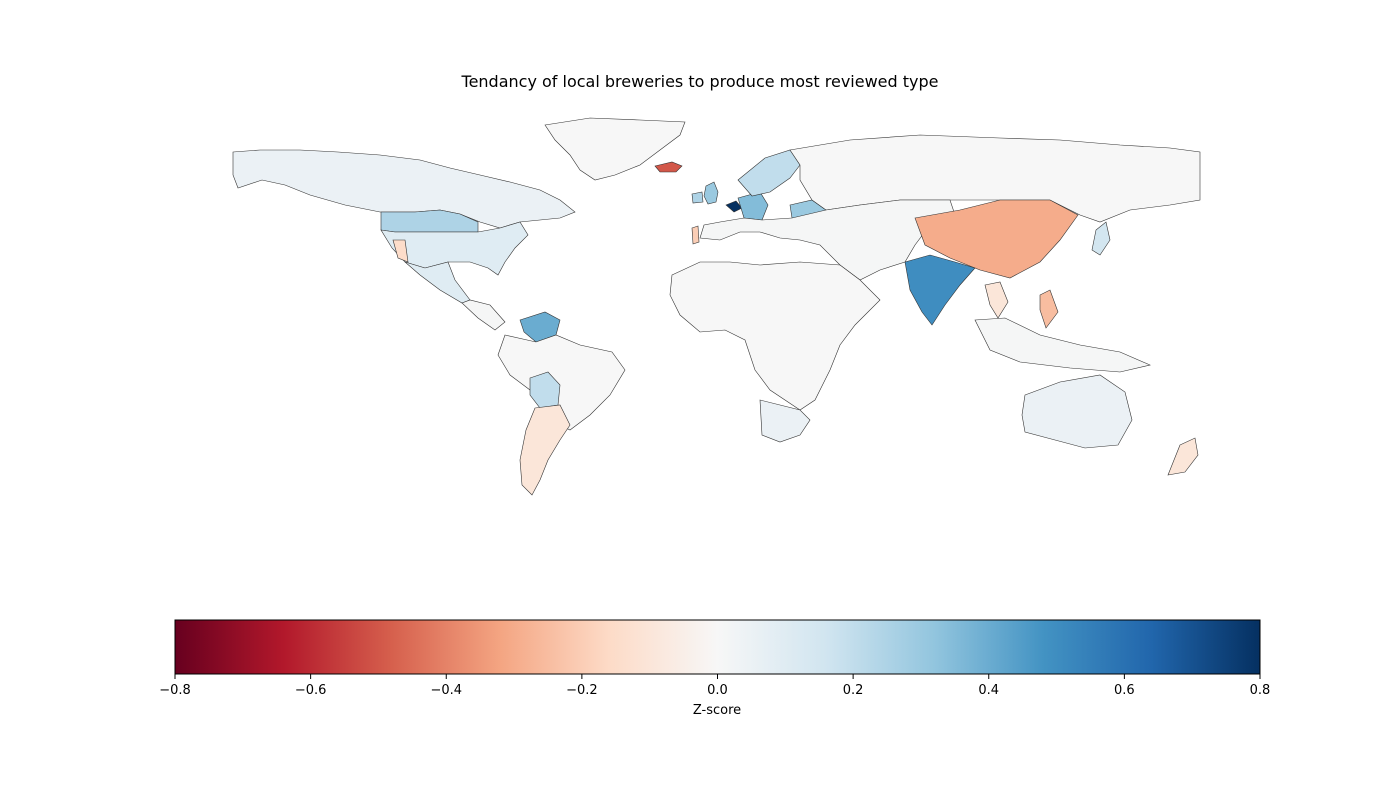 The image size is (1400, 800). What do you see at coordinates (175, 690) in the screenshot?
I see `colorbar-tick-label: −0.8` at bounding box center [175, 690].